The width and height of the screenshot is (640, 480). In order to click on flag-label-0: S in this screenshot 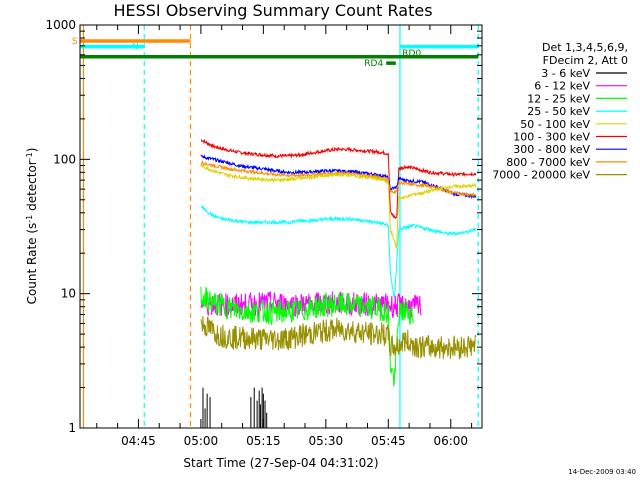, I will do `click(75, 42)`.